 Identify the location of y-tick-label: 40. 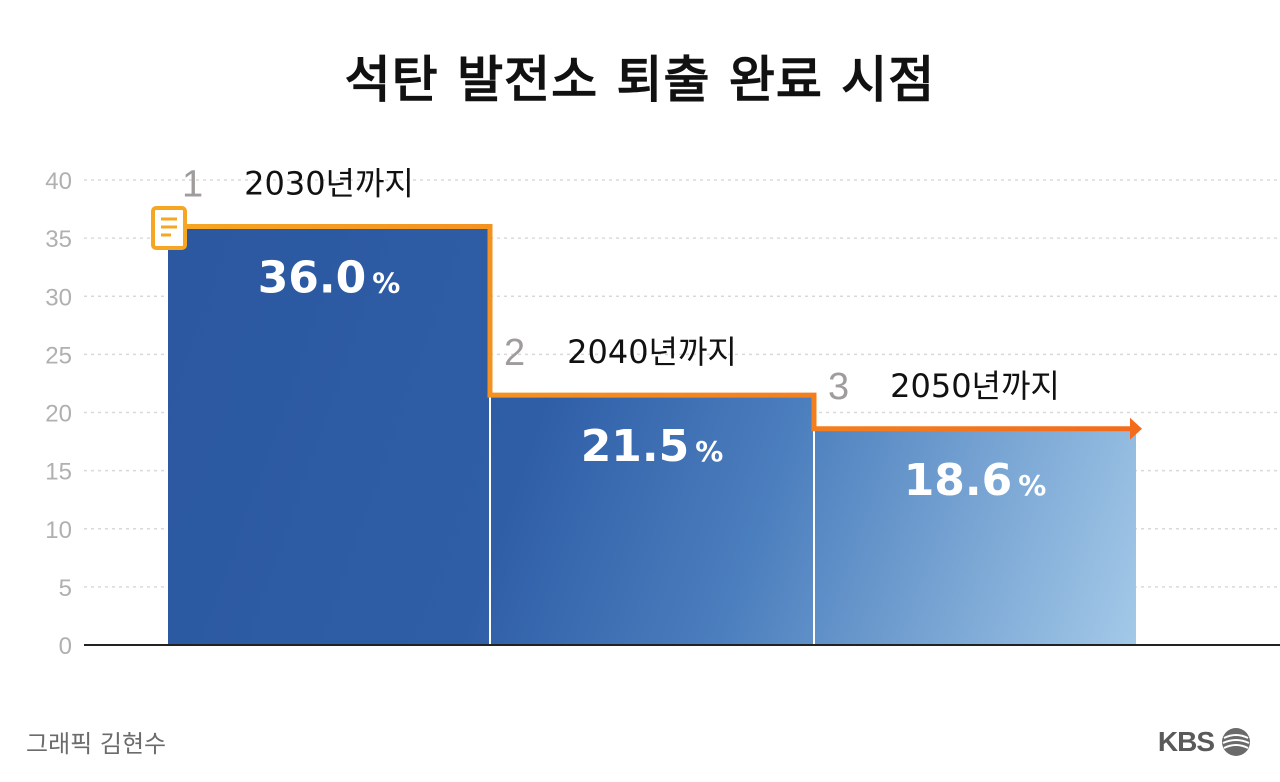
(58, 181).